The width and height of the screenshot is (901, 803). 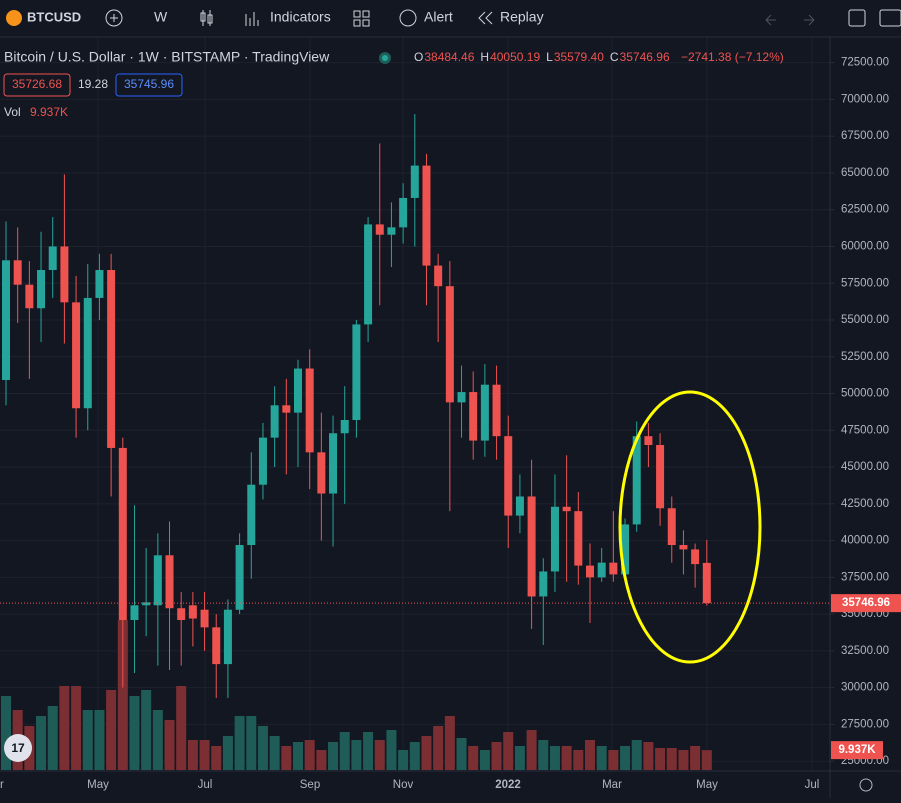 What do you see at coordinates (865, 136) in the screenshot?
I see `y-tick-label: 67500.00` at bounding box center [865, 136].